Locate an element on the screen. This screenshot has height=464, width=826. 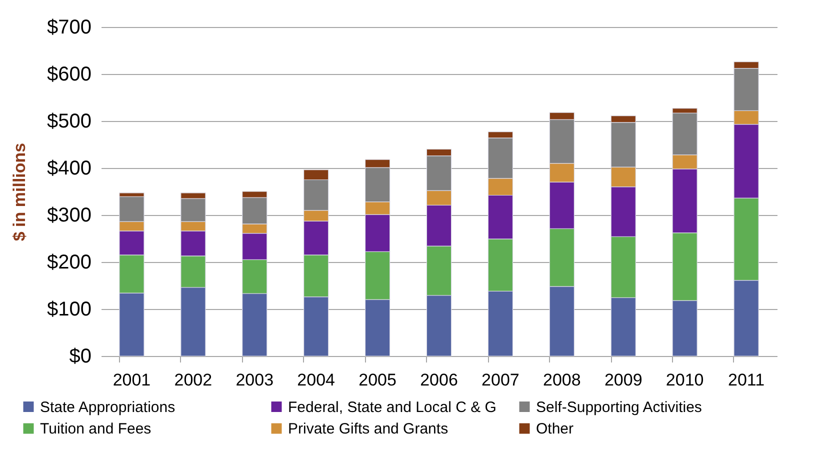
legend-label: Tuition and Fees is located at coordinates (96, 429).